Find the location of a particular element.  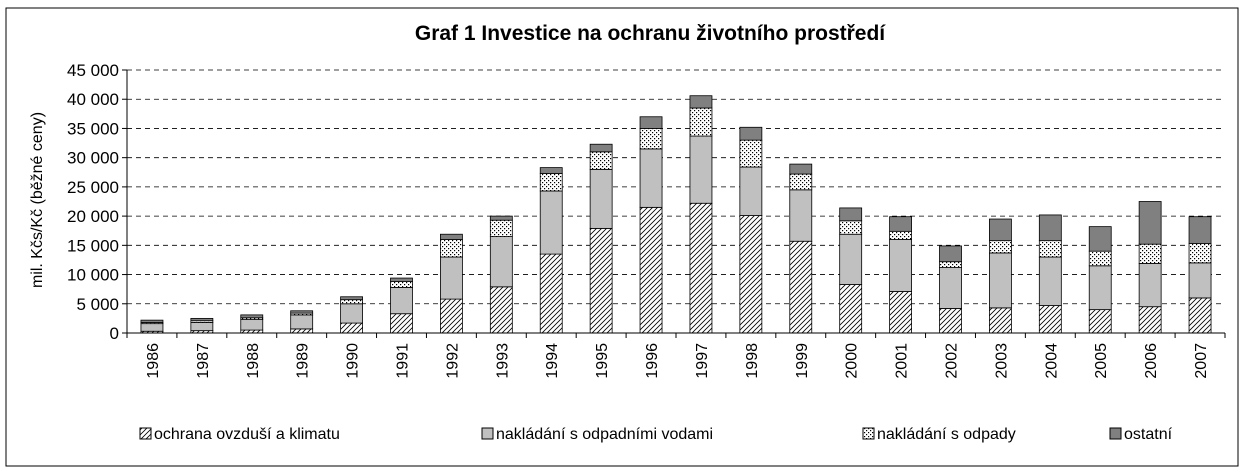

y-tick-label: 0 is located at coordinates (114, 333).